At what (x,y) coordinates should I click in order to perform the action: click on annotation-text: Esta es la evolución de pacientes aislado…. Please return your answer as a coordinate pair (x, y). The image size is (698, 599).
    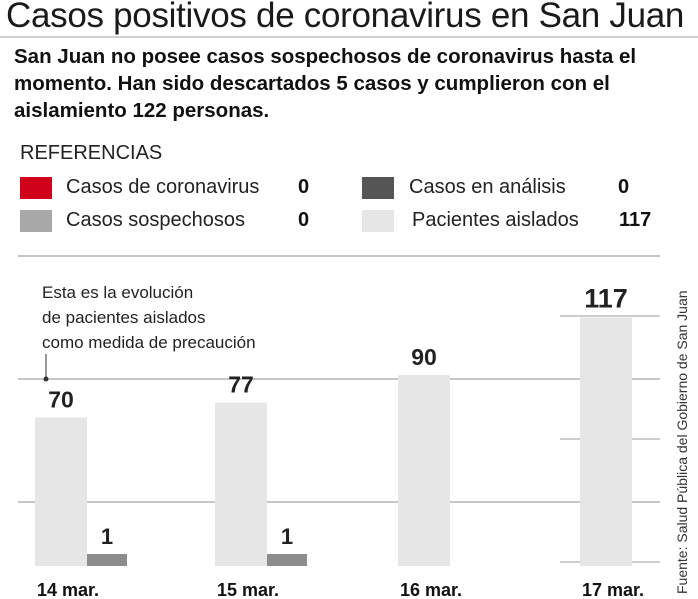
    Looking at the image, I should click on (149, 317).